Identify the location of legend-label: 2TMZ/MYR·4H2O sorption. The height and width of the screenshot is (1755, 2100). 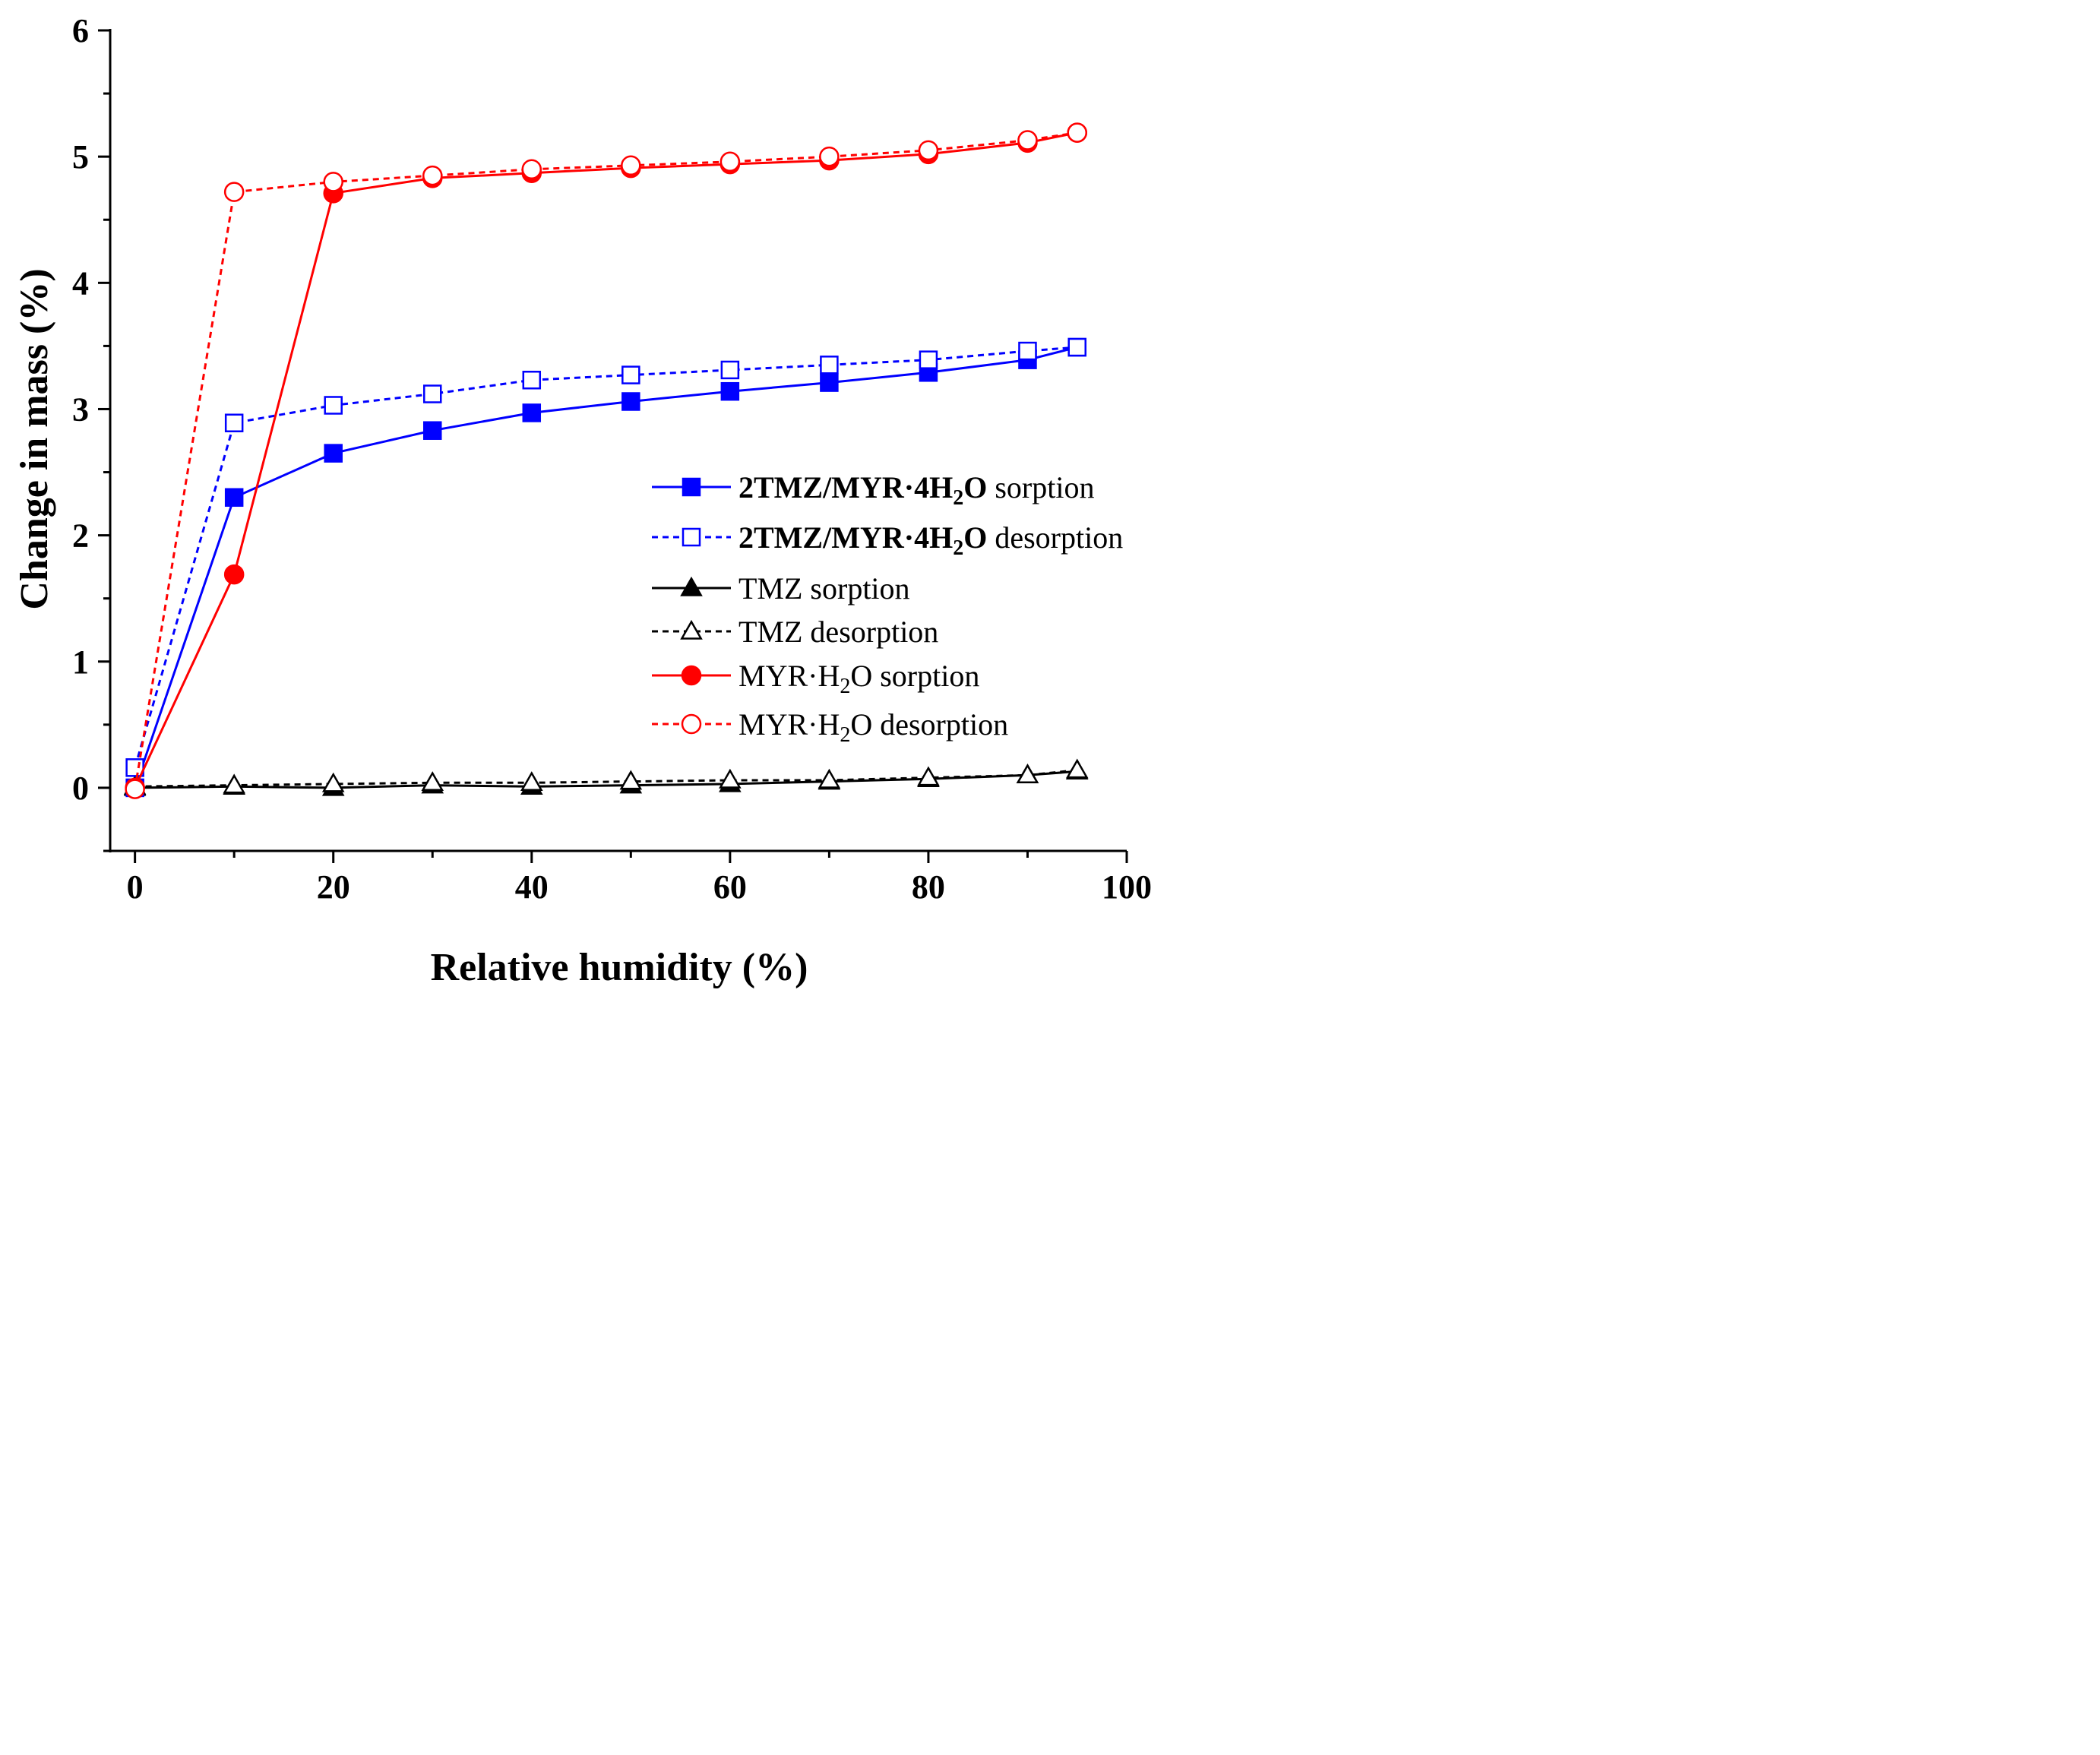
(916, 490).